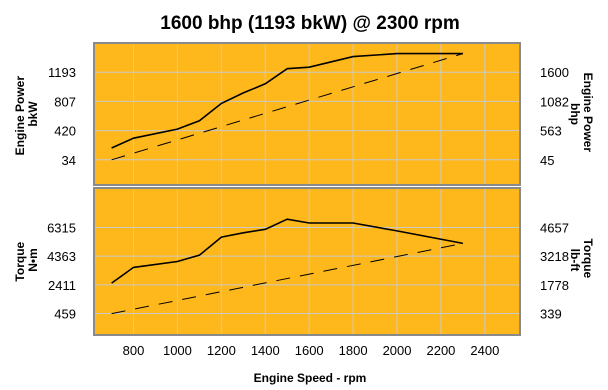 The image size is (608, 390). What do you see at coordinates (575, 114) in the screenshot?
I see `power-right-axis-label-line2: bhp` at bounding box center [575, 114].